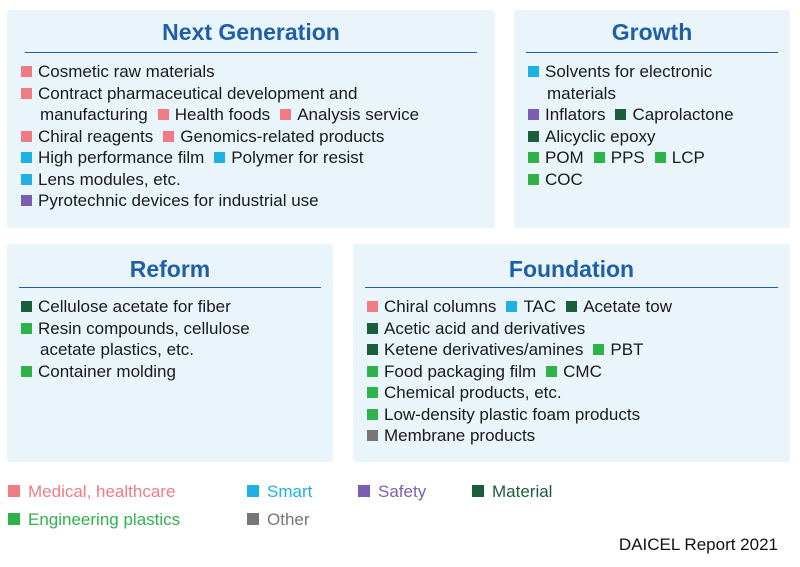 This screenshot has height=567, width=800. What do you see at coordinates (109, 179) in the screenshot?
I see `item-text: Lens modules, etc.` at bounding box center [109, 179].